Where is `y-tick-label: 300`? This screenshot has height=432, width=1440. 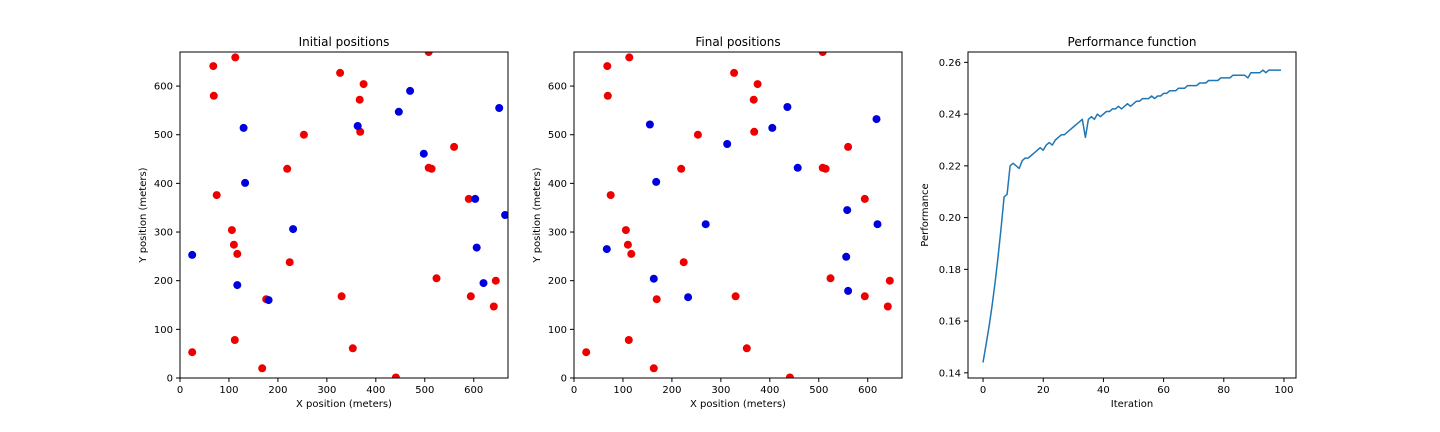 y-tick-label: 300 is located at coordinates (557, 233).